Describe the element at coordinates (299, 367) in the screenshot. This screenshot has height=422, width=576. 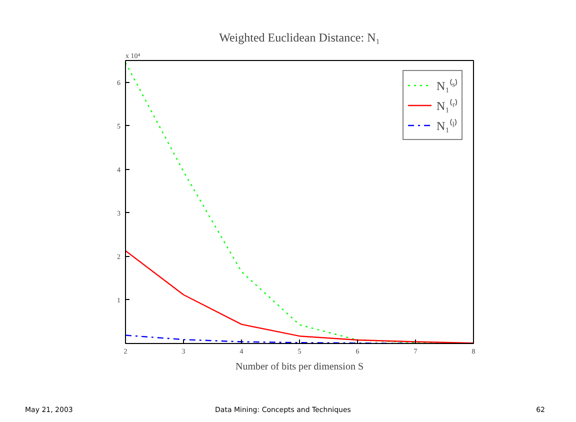
I see `x-axis-title: Number of bits per dimension S` at that location.